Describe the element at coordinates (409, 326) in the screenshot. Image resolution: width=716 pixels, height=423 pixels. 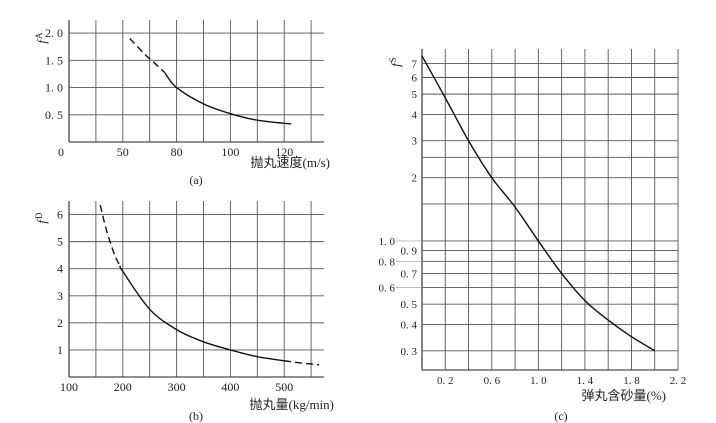
I see `y-tick-label: 0. 4` at that location.